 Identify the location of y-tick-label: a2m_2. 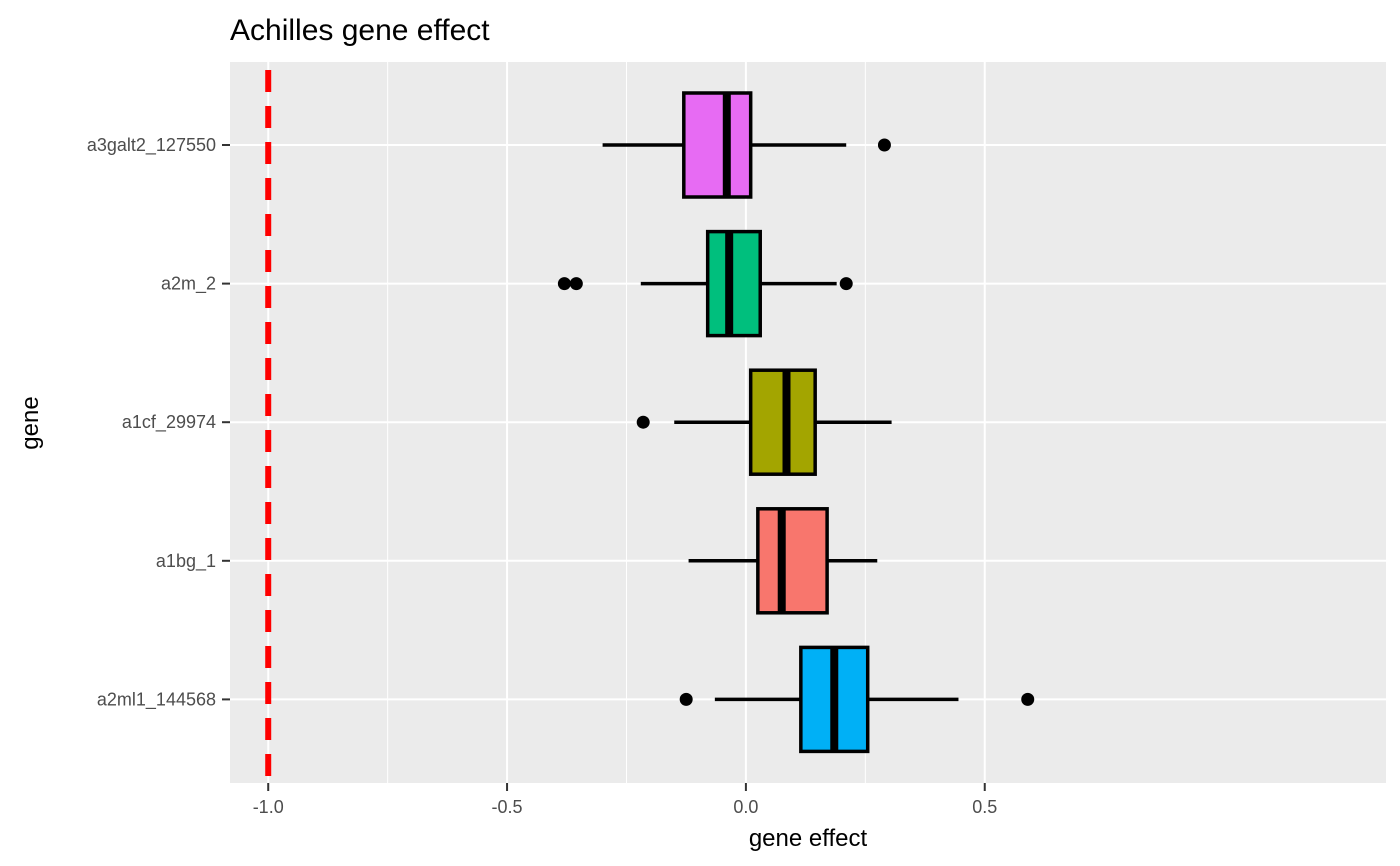
(188, 284).